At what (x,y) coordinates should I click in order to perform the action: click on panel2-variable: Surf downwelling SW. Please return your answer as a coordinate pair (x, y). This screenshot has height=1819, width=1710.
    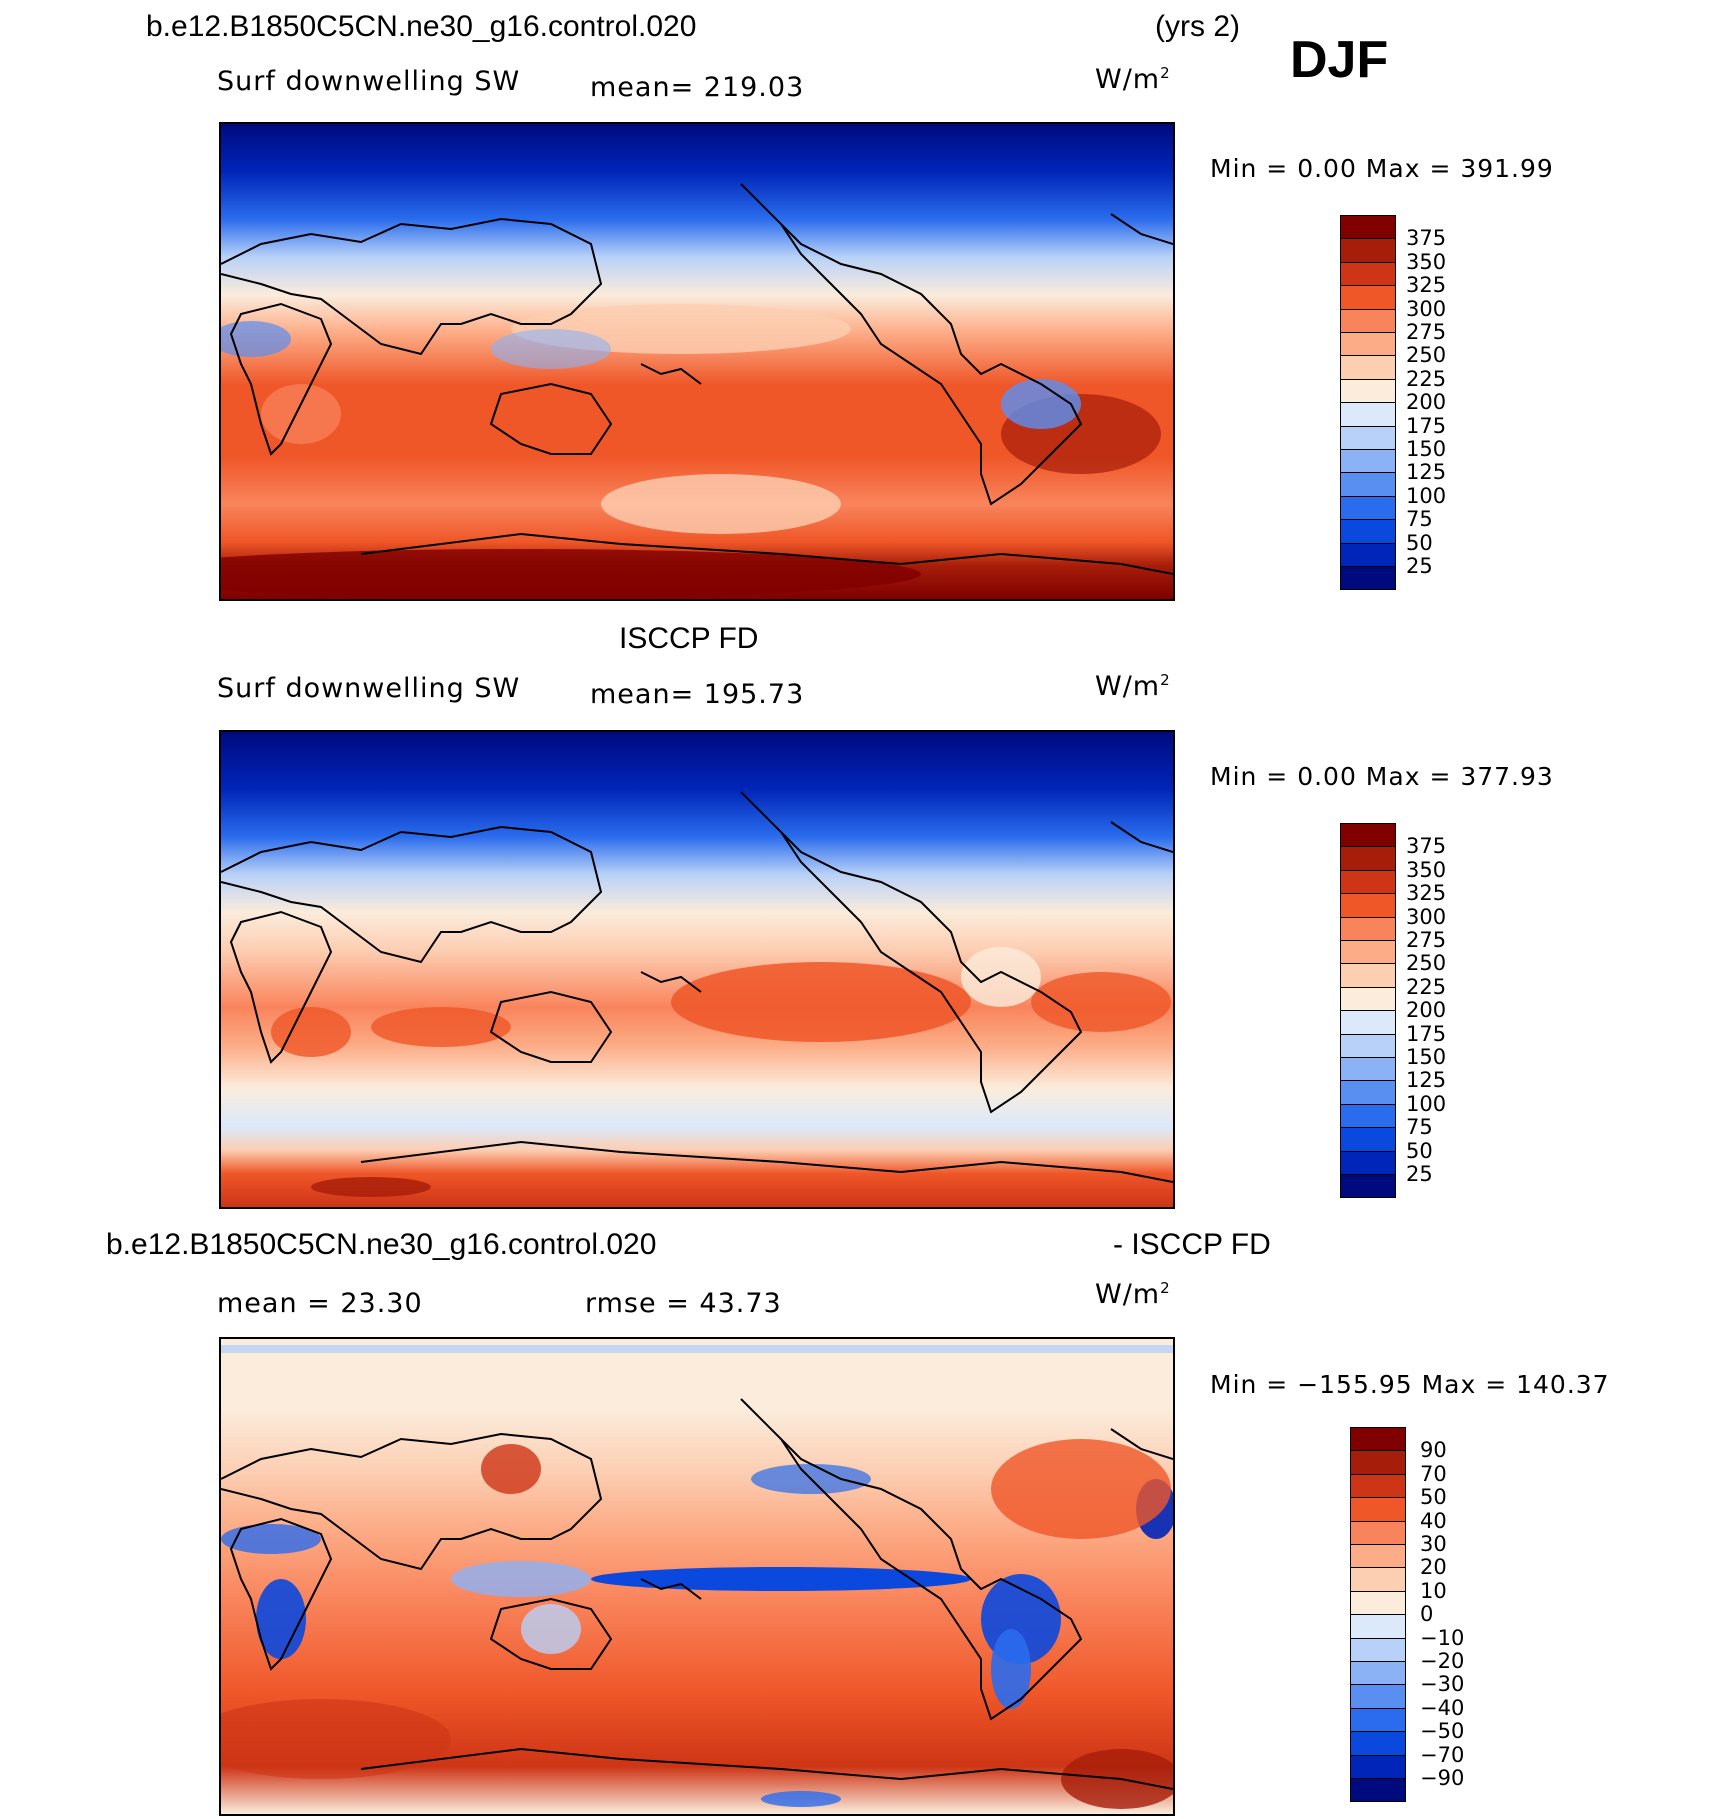
    Looking at the image, I should click on (369, 688).